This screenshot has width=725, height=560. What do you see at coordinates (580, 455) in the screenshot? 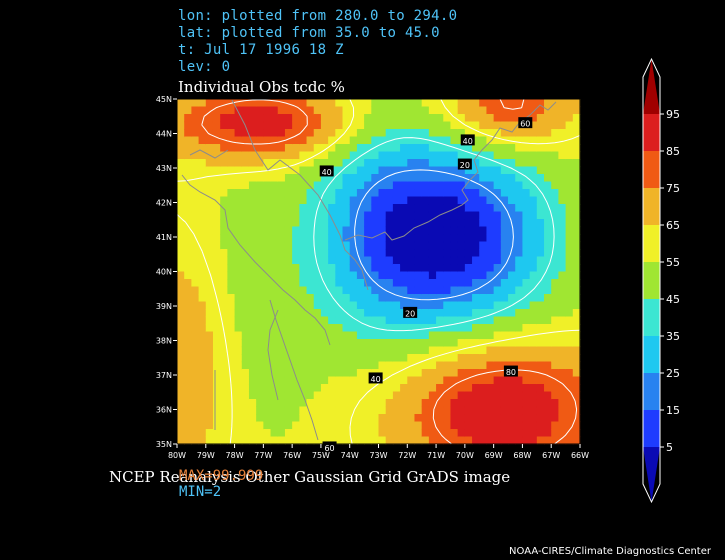
I see `x-tick-label: 66W` at bounding box center [580, 455].